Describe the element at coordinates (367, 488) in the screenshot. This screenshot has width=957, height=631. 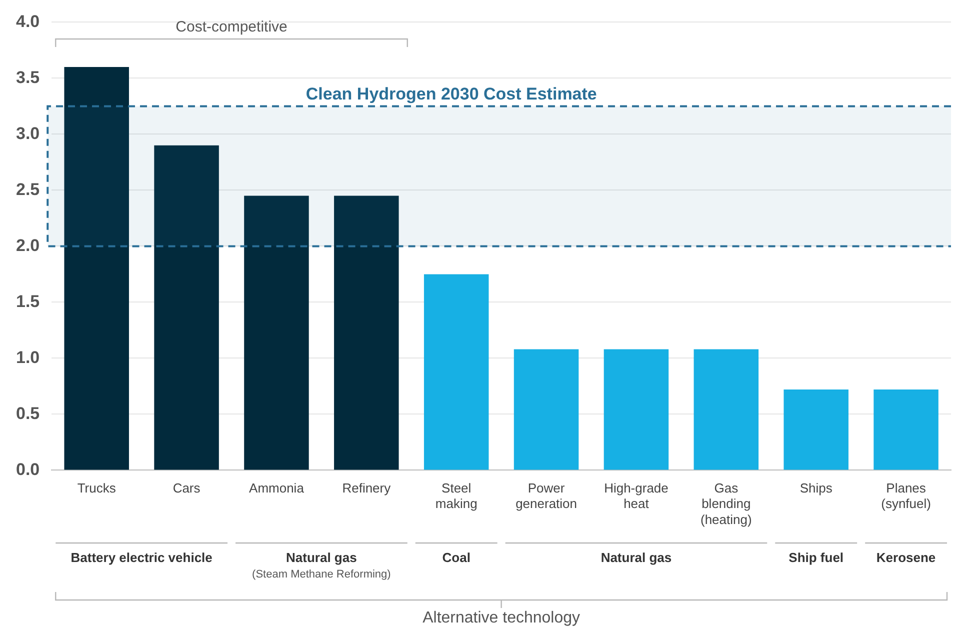
I see `x-tick-label: Refinery` at that location.